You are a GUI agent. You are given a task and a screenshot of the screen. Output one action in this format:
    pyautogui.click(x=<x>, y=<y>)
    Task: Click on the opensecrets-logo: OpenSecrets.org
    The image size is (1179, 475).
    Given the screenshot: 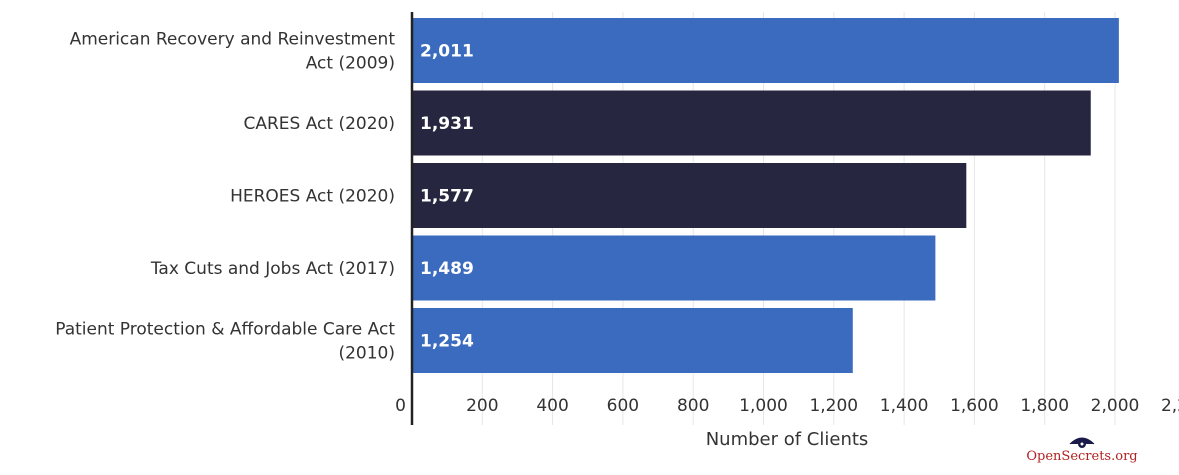 What is the action you would take?
    pyautogui.click(x=1082, y=450)
    